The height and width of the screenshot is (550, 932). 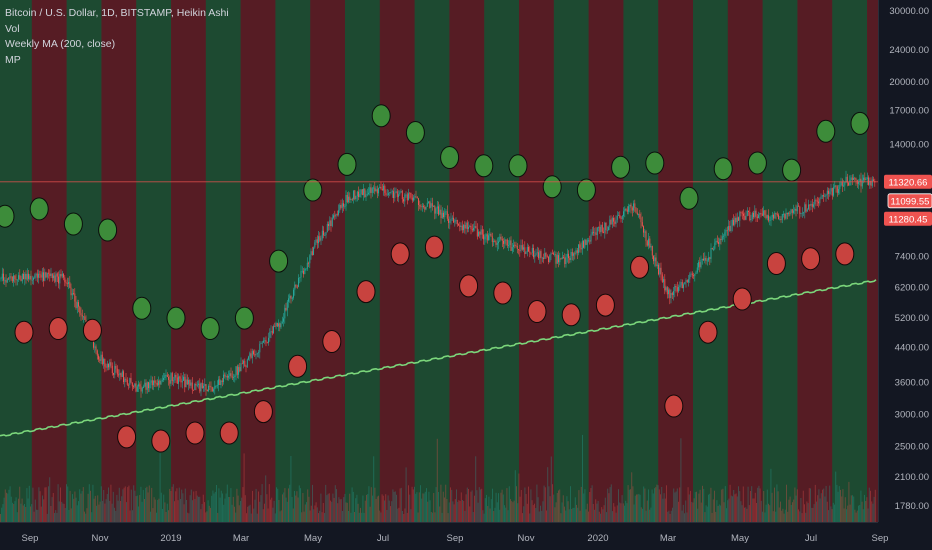 What do you see at coordinates (60, 44) in the screenshot?
I see `weekly-ma-label: Weekly MA (200, close)` at bounding box center [60, 44].